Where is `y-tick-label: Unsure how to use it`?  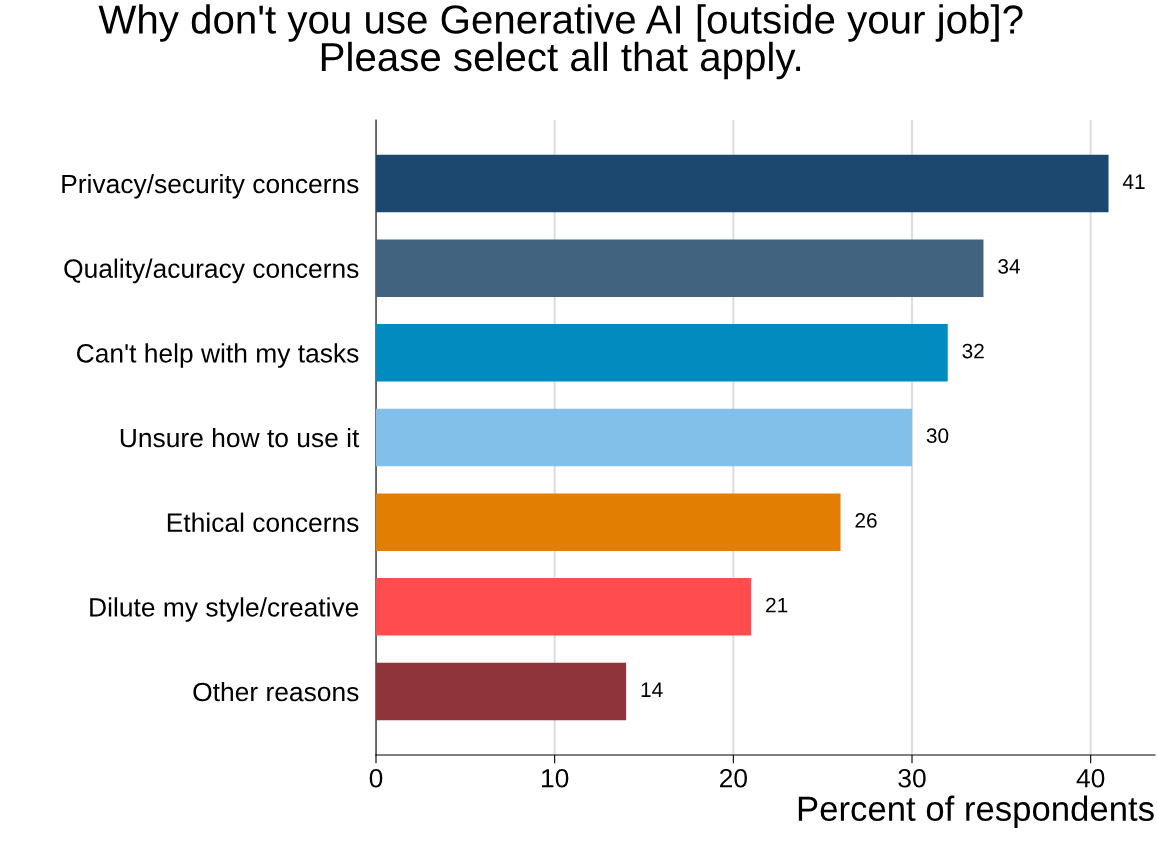
y-tick-label: Unsure how to use it is located at coordinates (240, 437).